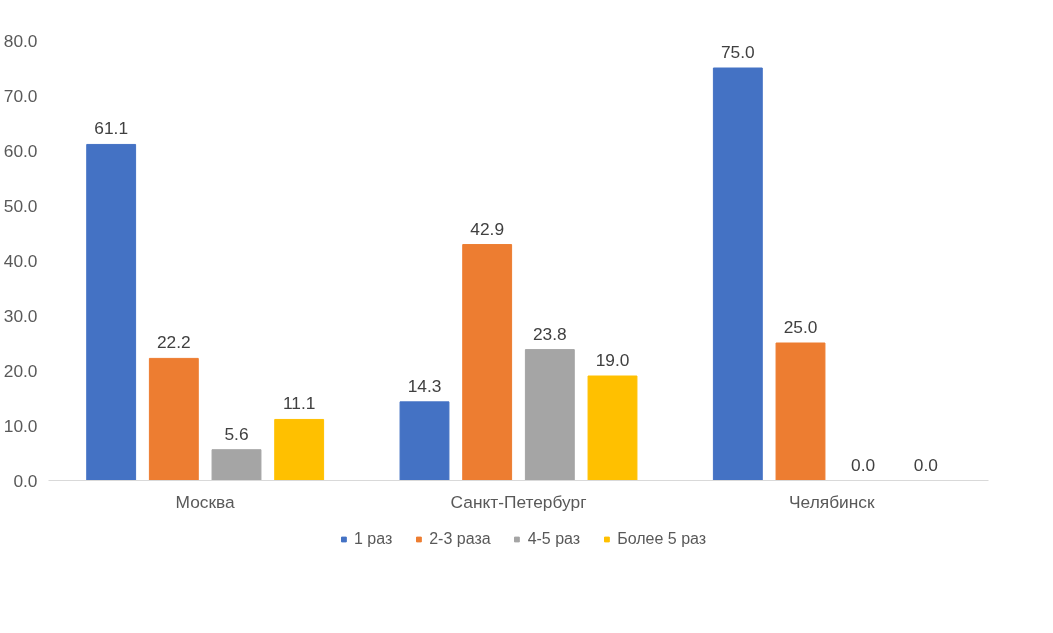 Image resolution: width=1053 pixels, height=633 pixels. Describe the element at coordinates (20, 370) in the screenshot. I see `y-tick-label: 20.0` at that location.